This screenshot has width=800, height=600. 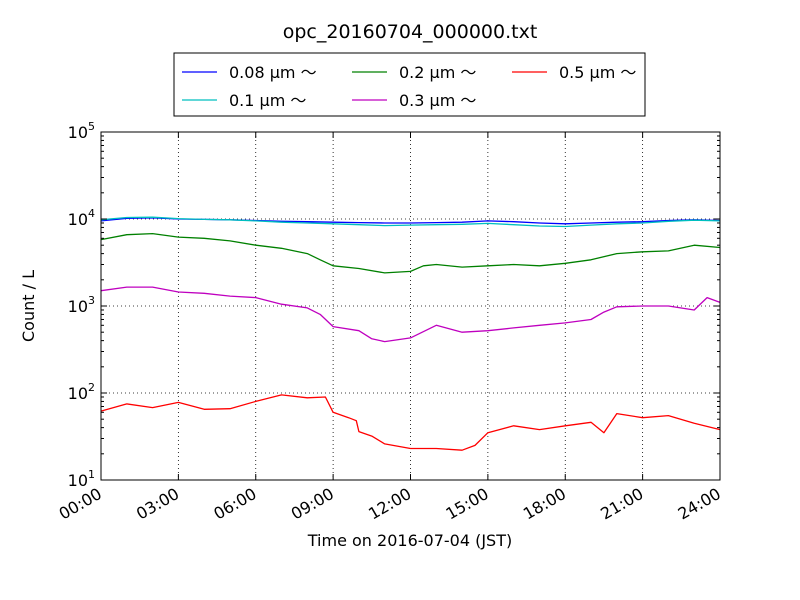 I want to click on x-tick-label: 06:00, so click(x=234, y=504).